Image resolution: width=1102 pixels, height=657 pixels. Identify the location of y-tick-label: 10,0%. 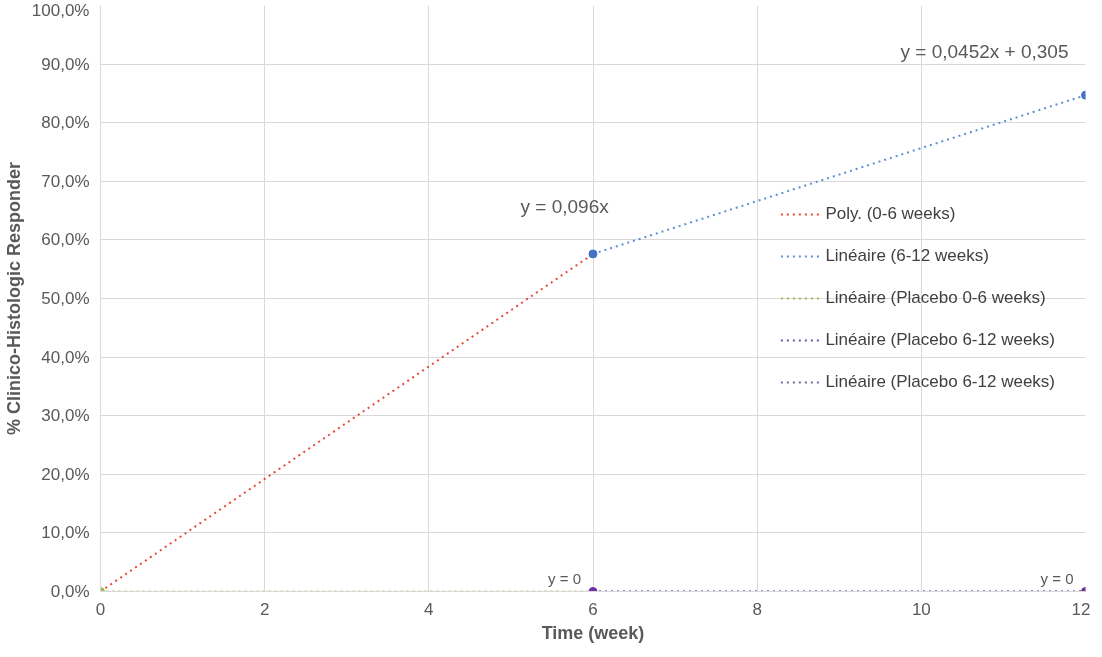
(65, 533).